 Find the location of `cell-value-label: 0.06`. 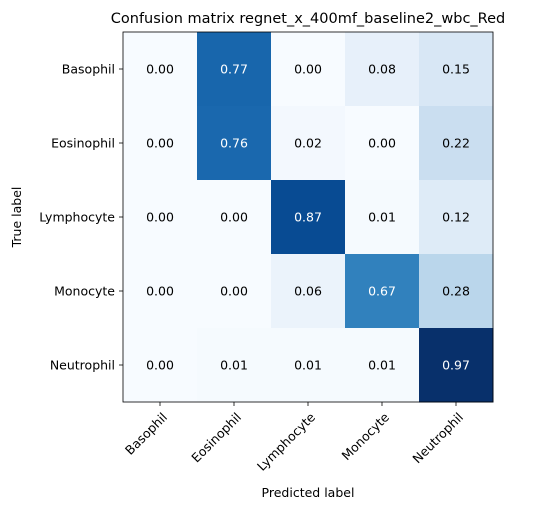

cell-value-label: 0.06 is located at coordinates (308, 291).